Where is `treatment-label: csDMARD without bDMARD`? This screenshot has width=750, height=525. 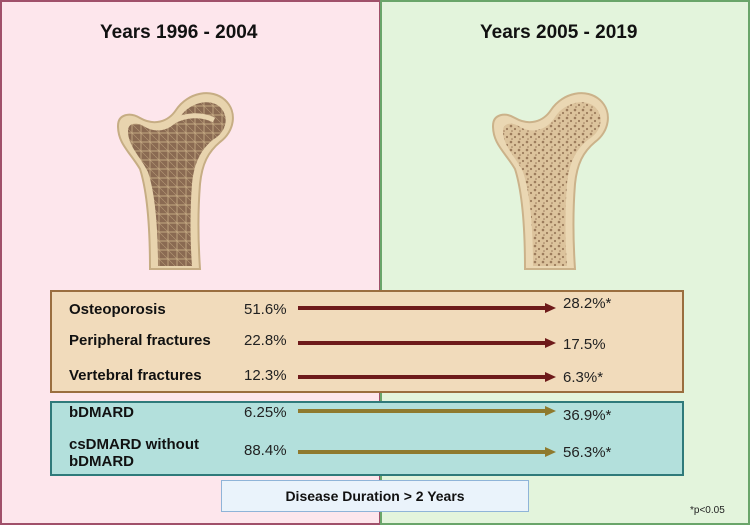
treatment-label: csDMARD without bDMARD is located at coordinates (134, 453).